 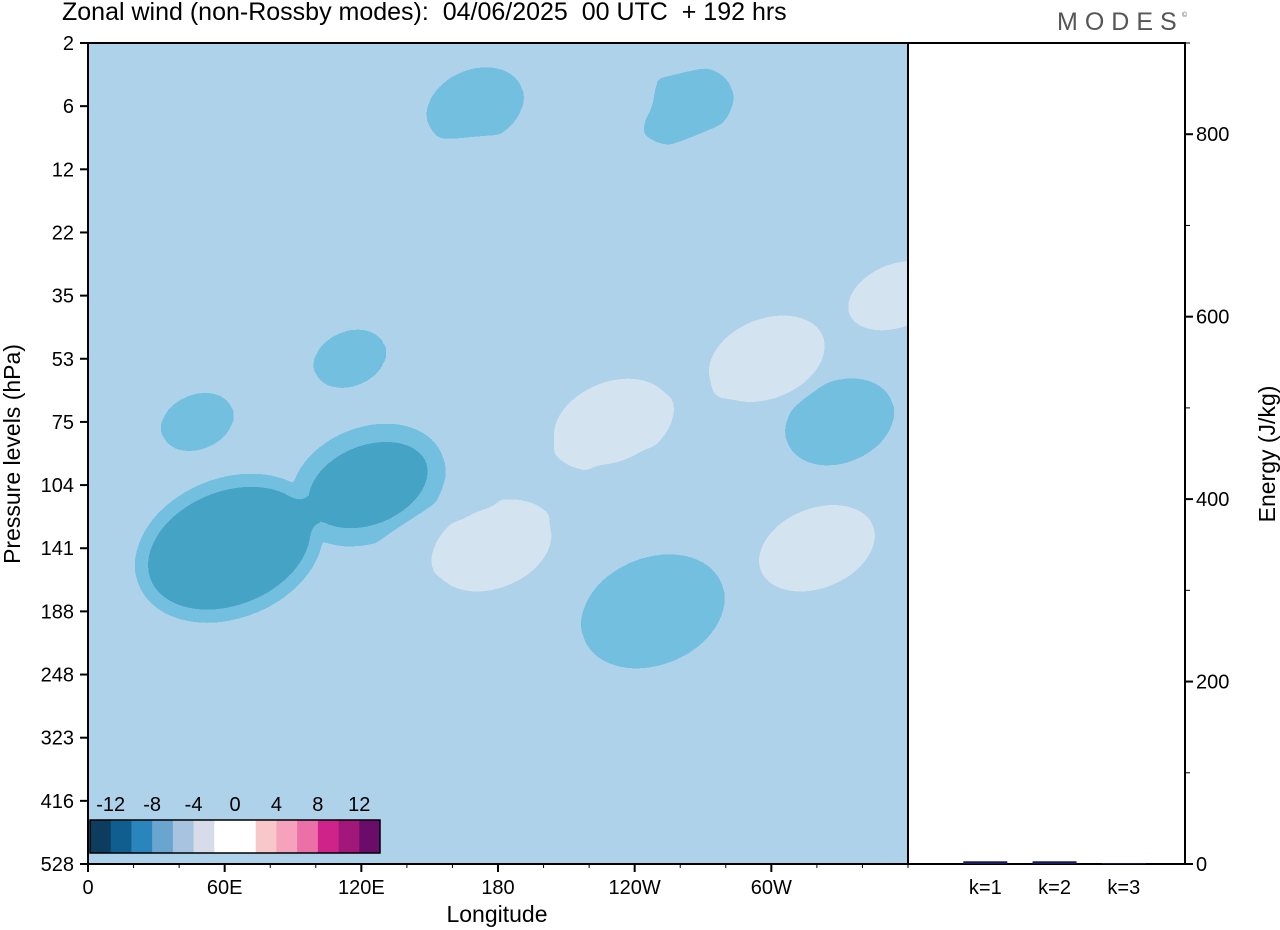 What do you see at coordinates (63, 423) in the screenshot?
I see `y-tick-label: 75` at bounding box center [63, 423].